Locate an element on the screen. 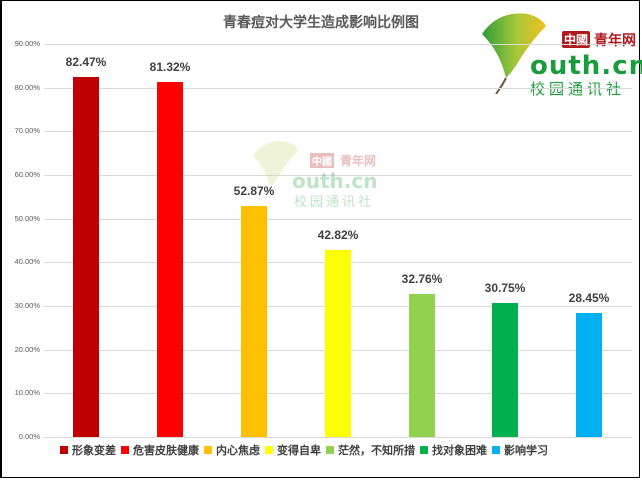  y-tick-label: 40.00% is located at coordinates (27, 262).